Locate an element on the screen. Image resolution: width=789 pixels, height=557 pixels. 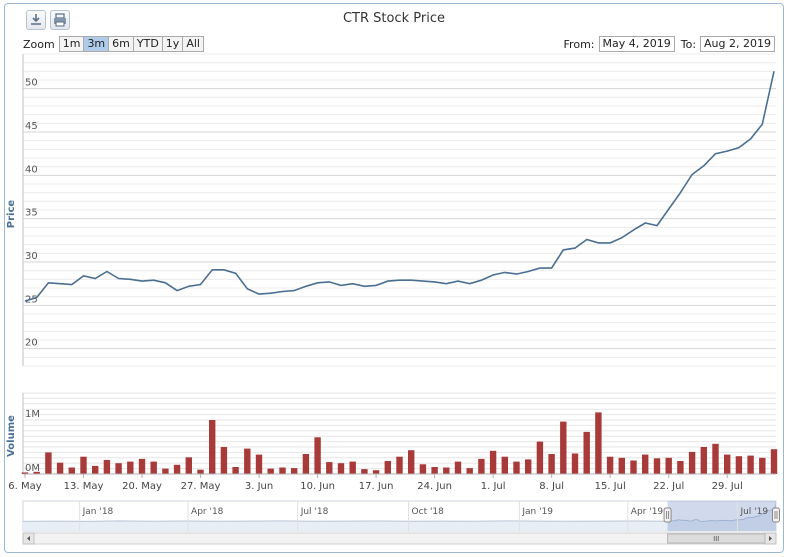
navigator-label: Jan '19 is located at coordinates (537, 512).